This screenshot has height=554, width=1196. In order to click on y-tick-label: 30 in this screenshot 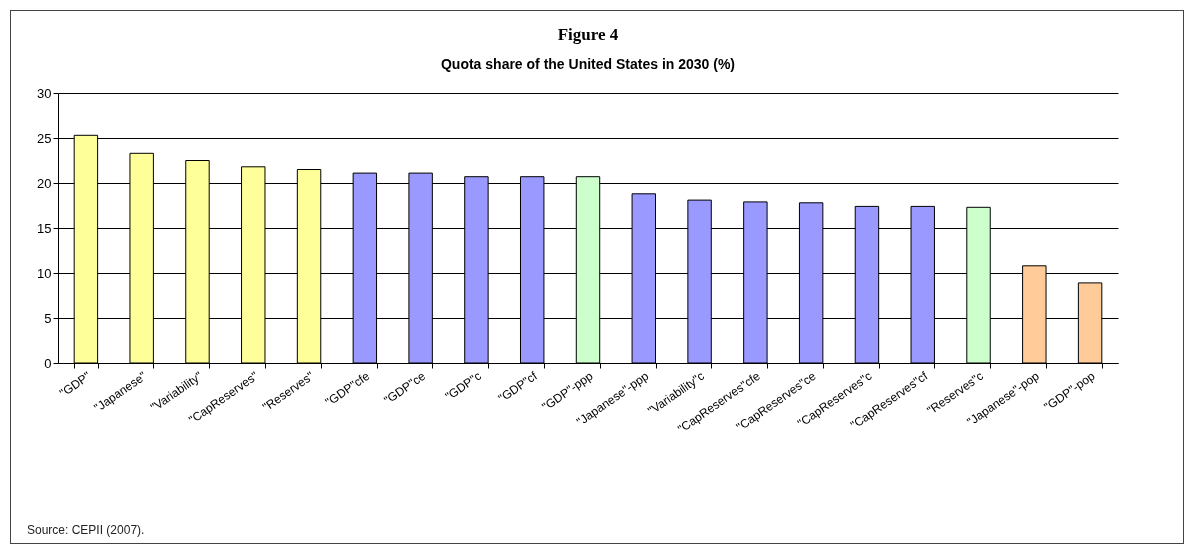, I will do `click(44, 93)`.